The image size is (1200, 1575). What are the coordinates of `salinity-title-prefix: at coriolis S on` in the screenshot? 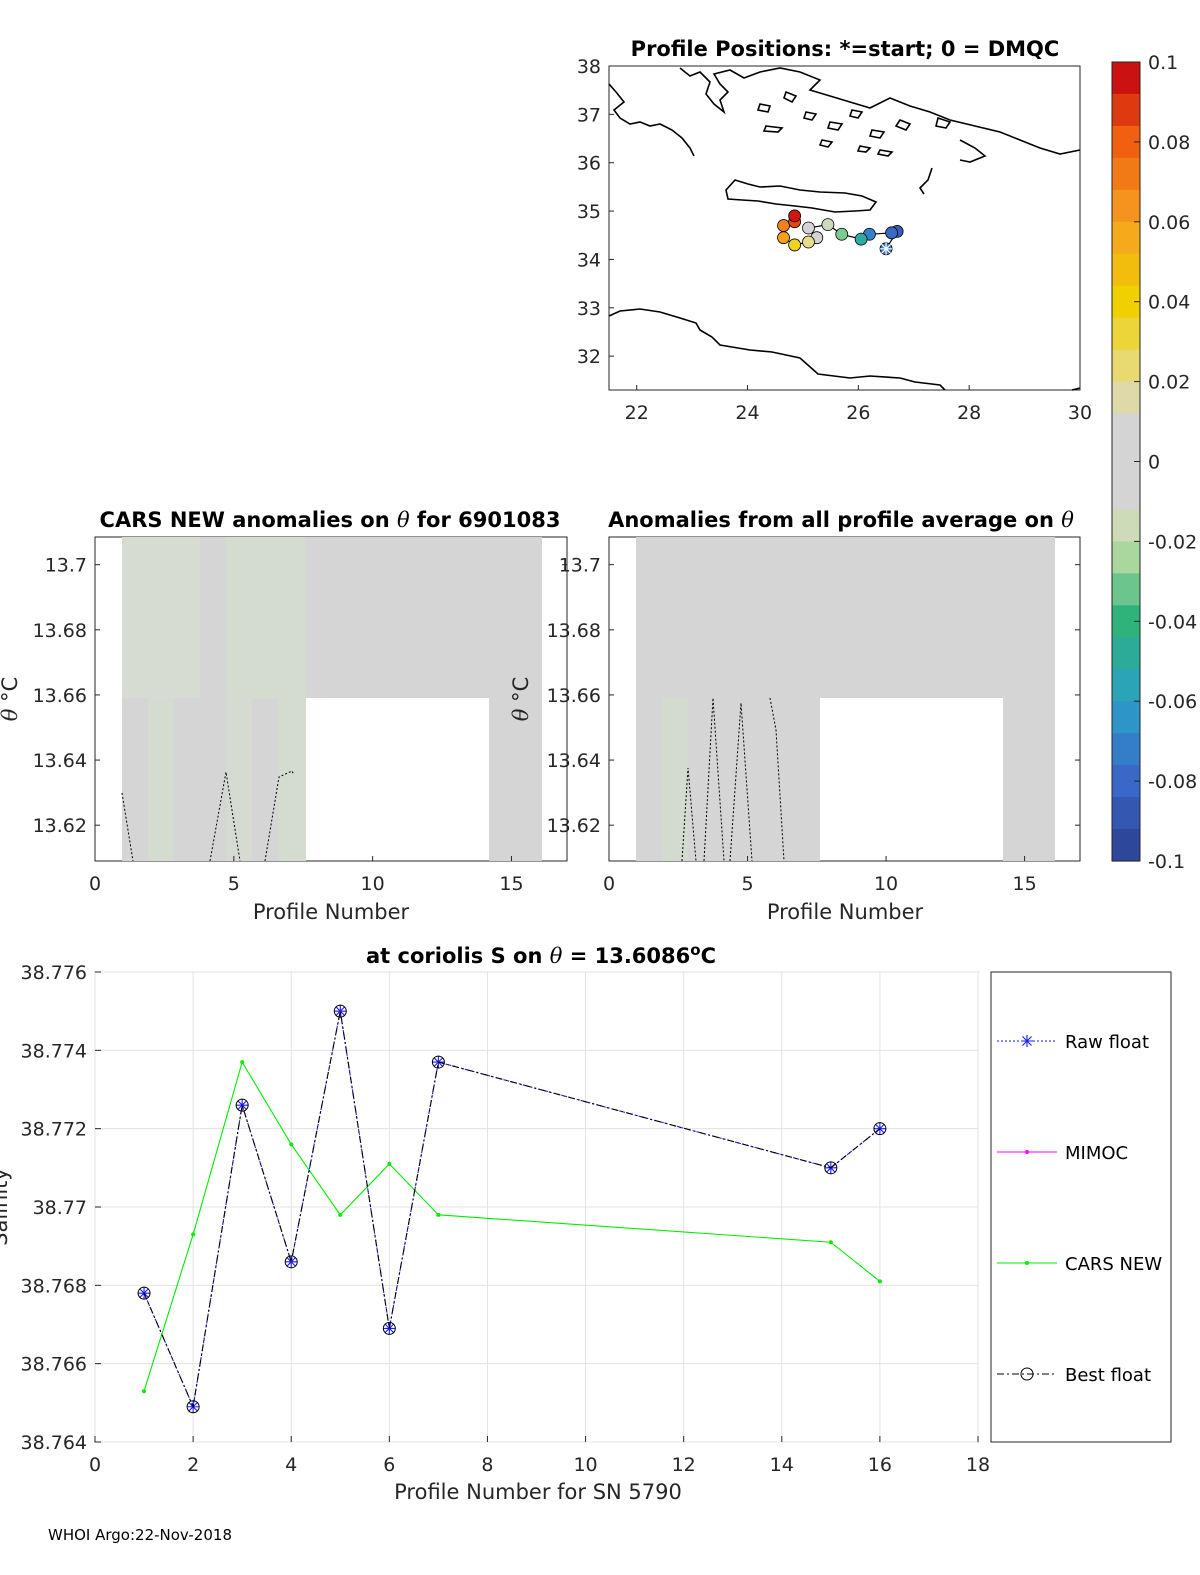 It's located at (454, 956).